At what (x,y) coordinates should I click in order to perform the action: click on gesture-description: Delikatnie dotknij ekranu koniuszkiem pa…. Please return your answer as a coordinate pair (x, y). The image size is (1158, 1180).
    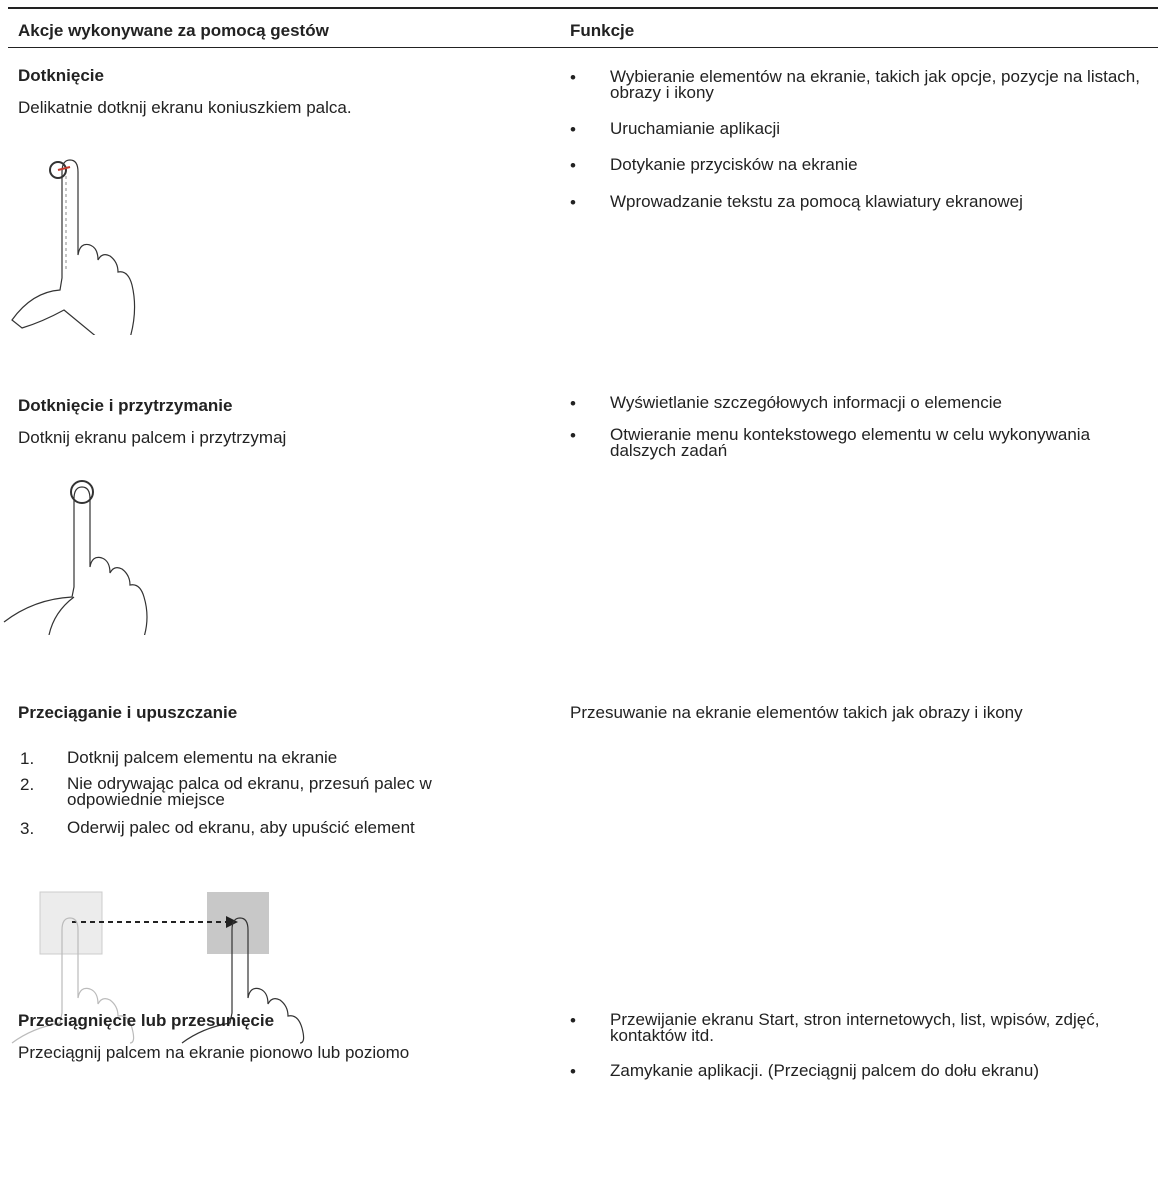
    Looking at the image, I should click on (185, 107).